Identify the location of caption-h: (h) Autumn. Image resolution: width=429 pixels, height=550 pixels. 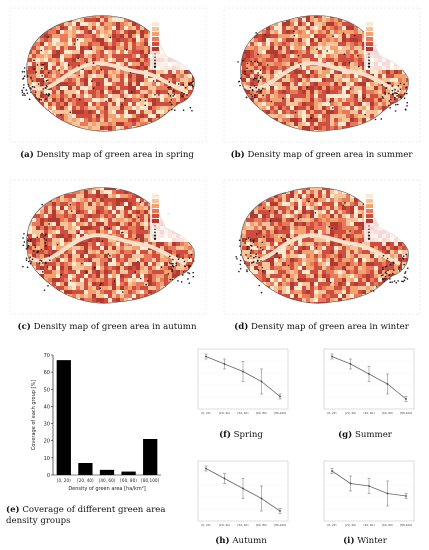
(241, 541).